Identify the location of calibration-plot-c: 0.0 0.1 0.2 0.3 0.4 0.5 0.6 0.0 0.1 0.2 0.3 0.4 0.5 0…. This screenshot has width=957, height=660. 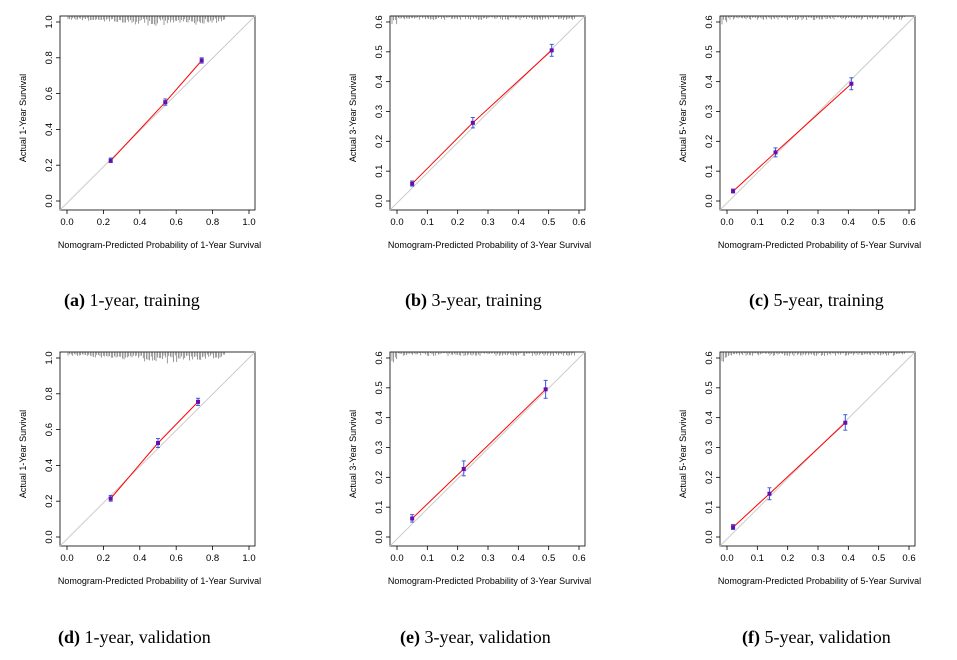
(808, 135).